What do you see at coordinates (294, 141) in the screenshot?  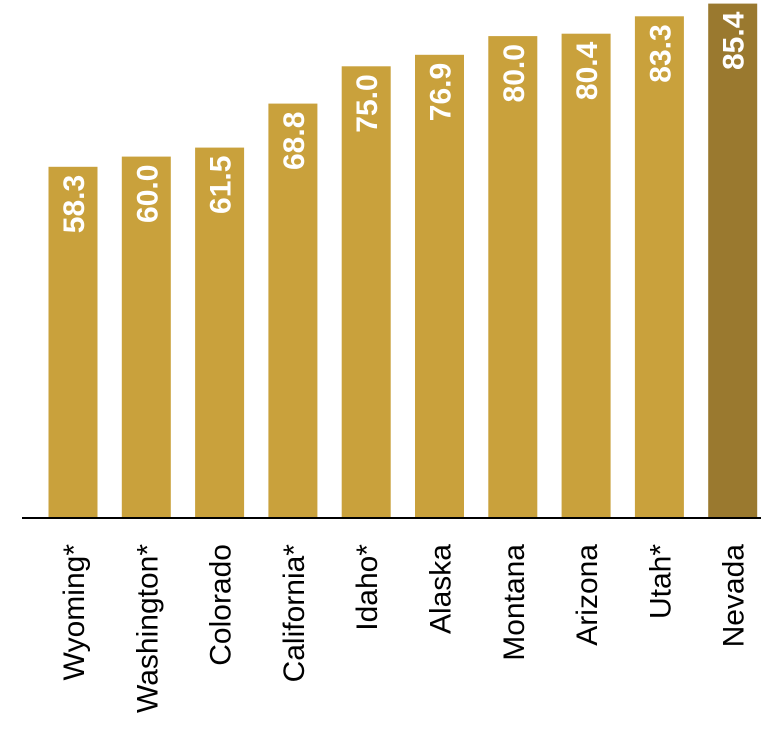 I see `value-label: 68.8` at bounding box center [294, 141].